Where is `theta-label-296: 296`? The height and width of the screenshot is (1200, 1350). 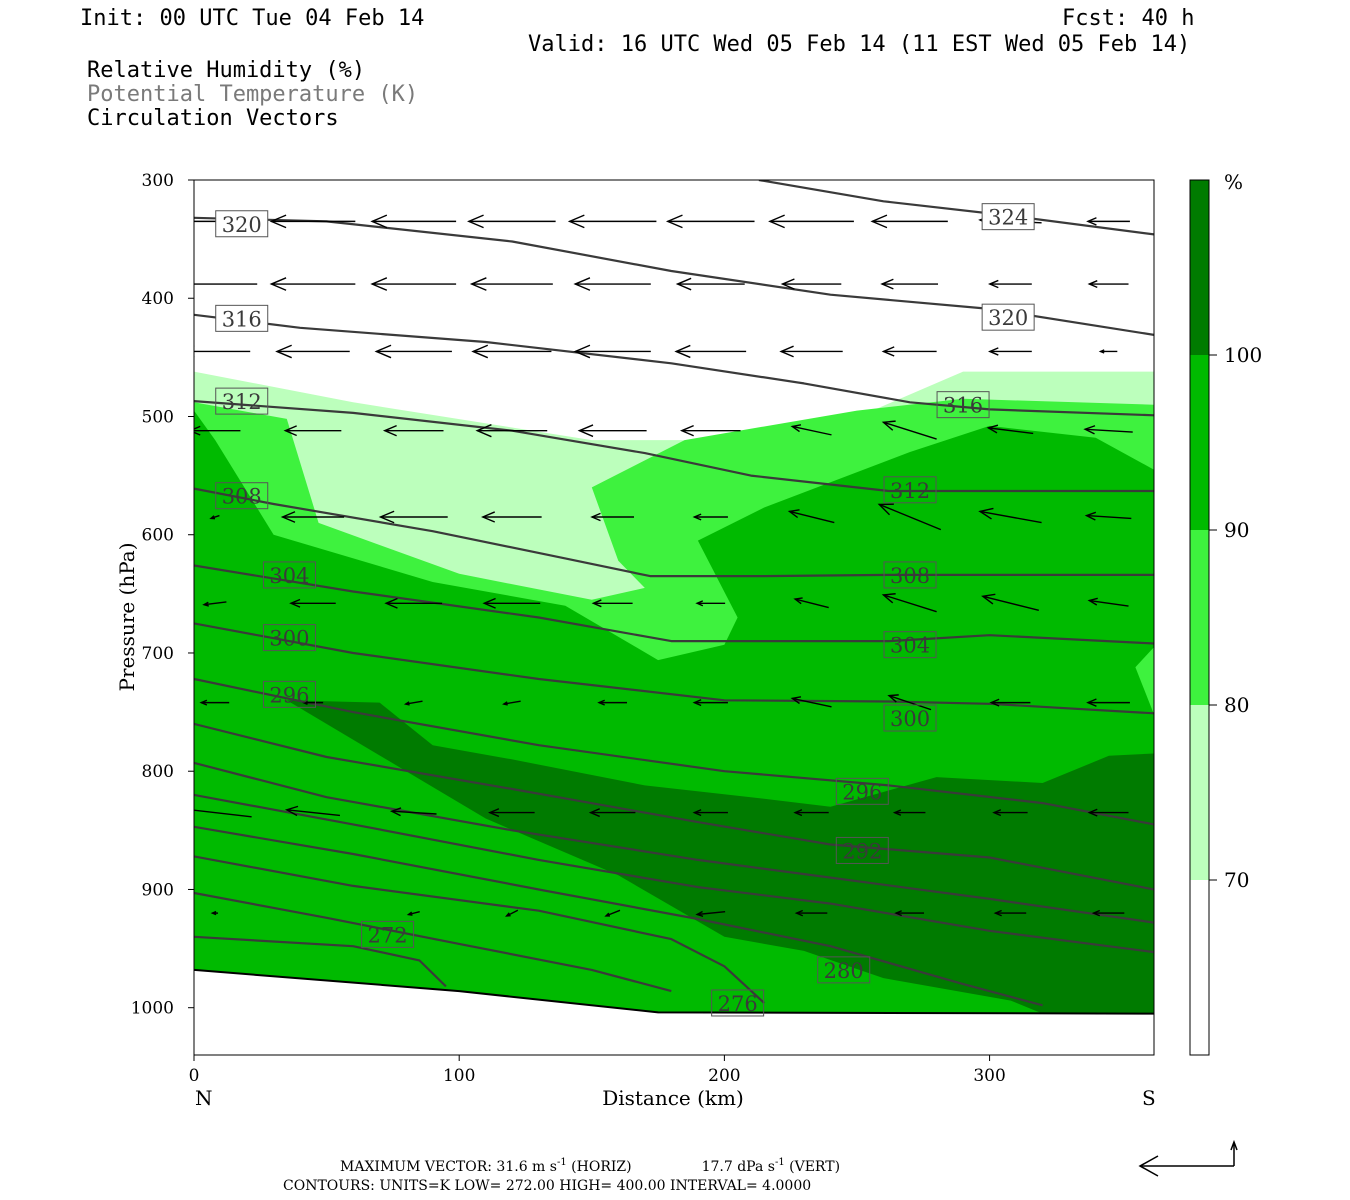
theta-label-296: 296 is located at coordinates (289, 694).